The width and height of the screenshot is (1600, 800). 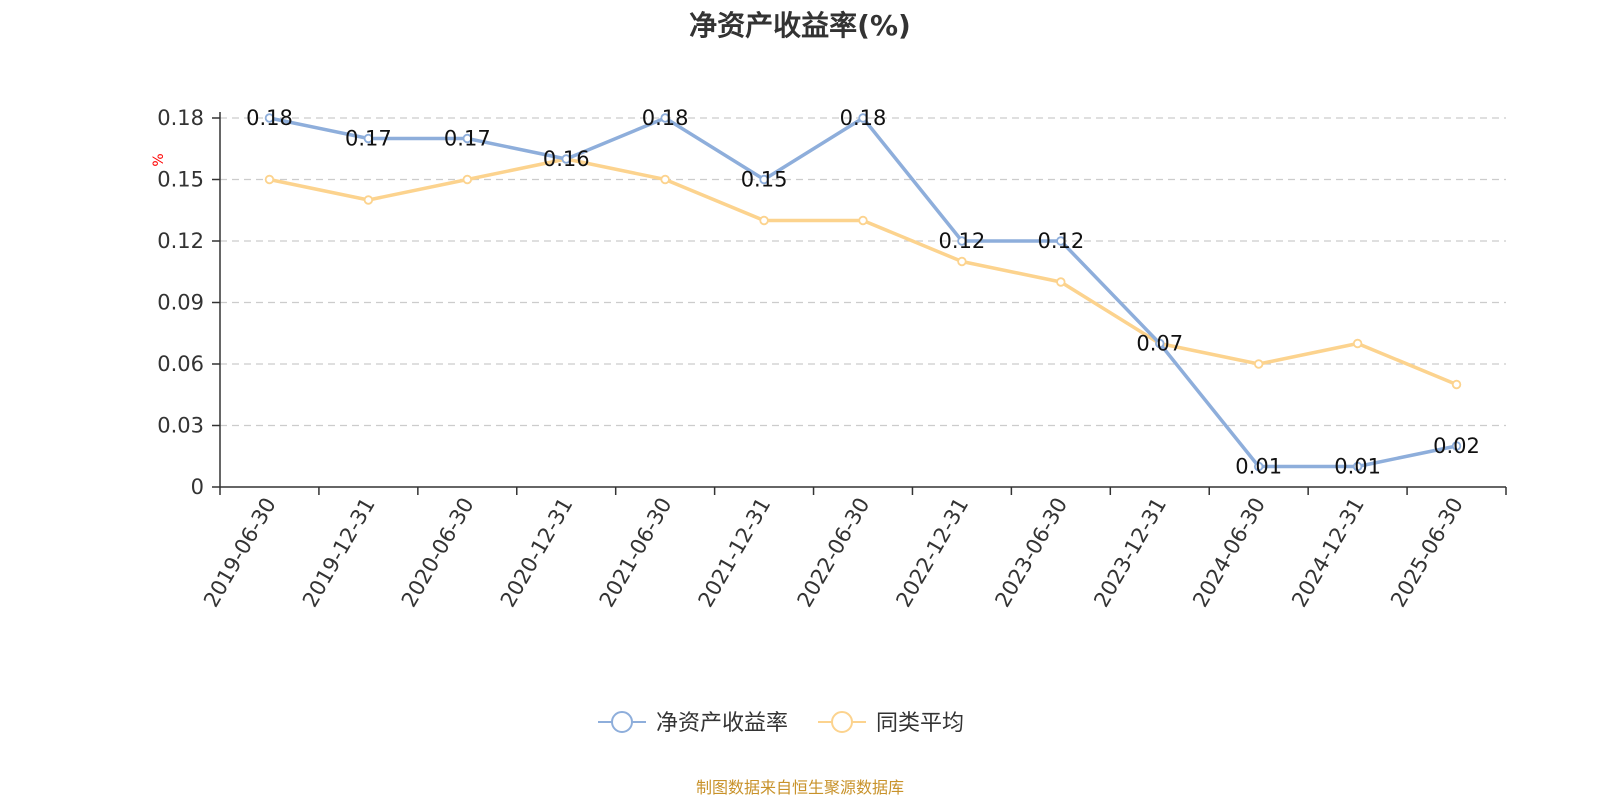 What do you see at coordinates (240, 553) in the screenshot?
I see `x-tick-label: 2019-06-30` at bounding box center [240, 553].